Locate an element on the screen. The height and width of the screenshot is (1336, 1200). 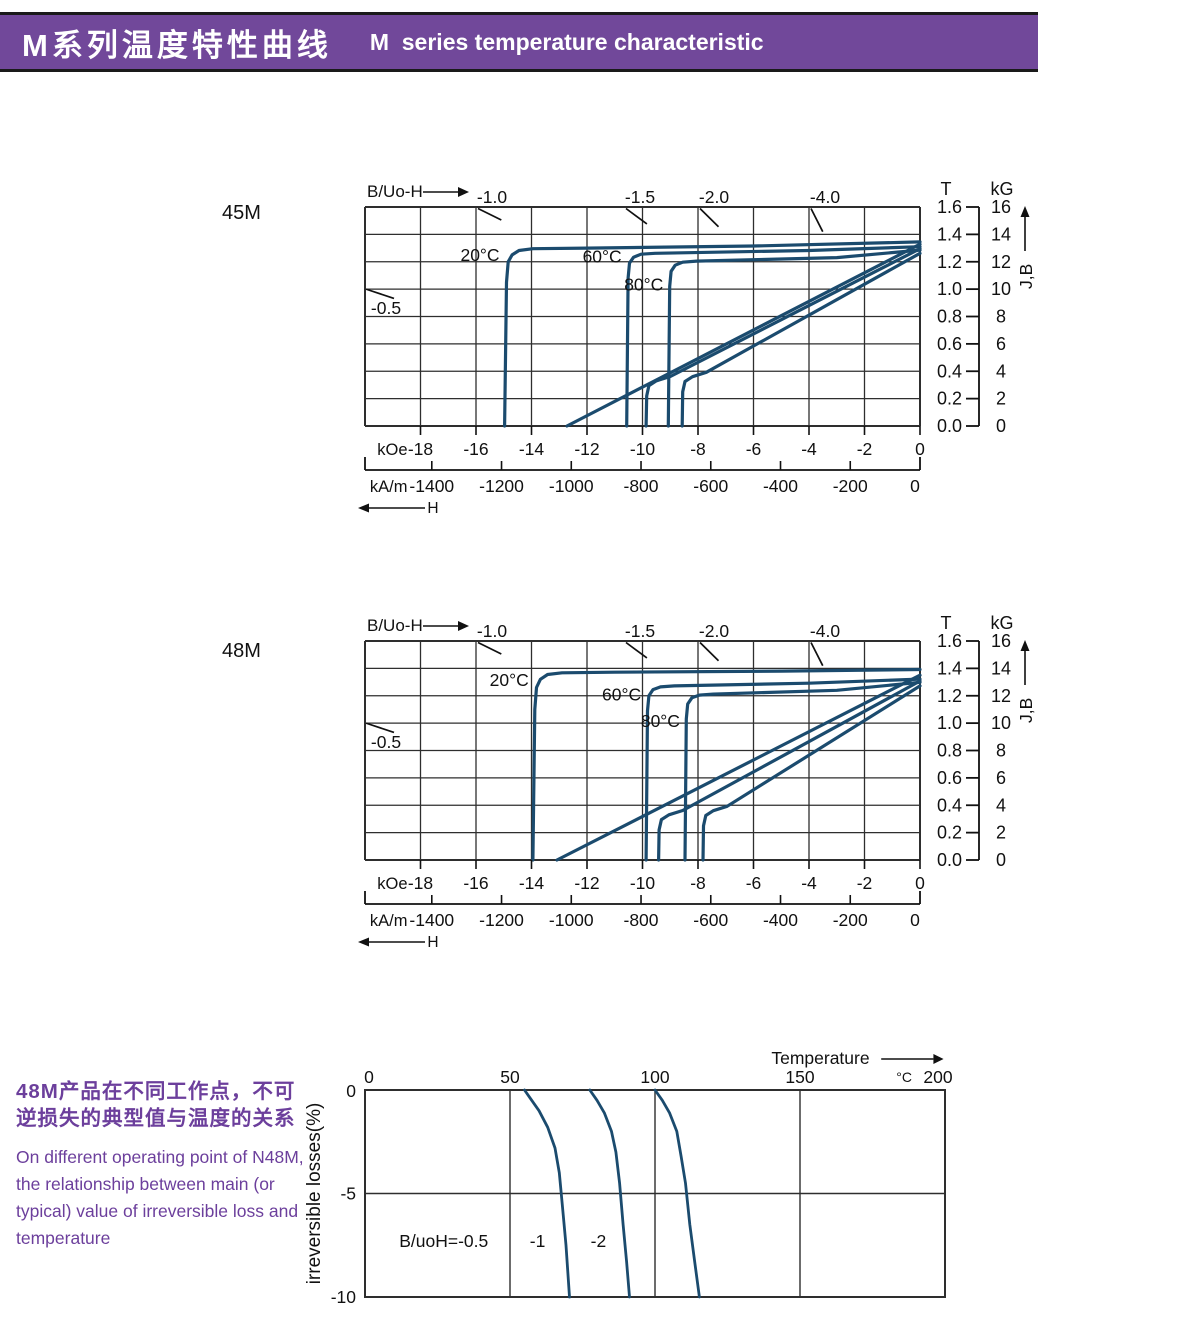
loss-axis-label: irreversible losses(%) is located at coordinates (314, 1194).